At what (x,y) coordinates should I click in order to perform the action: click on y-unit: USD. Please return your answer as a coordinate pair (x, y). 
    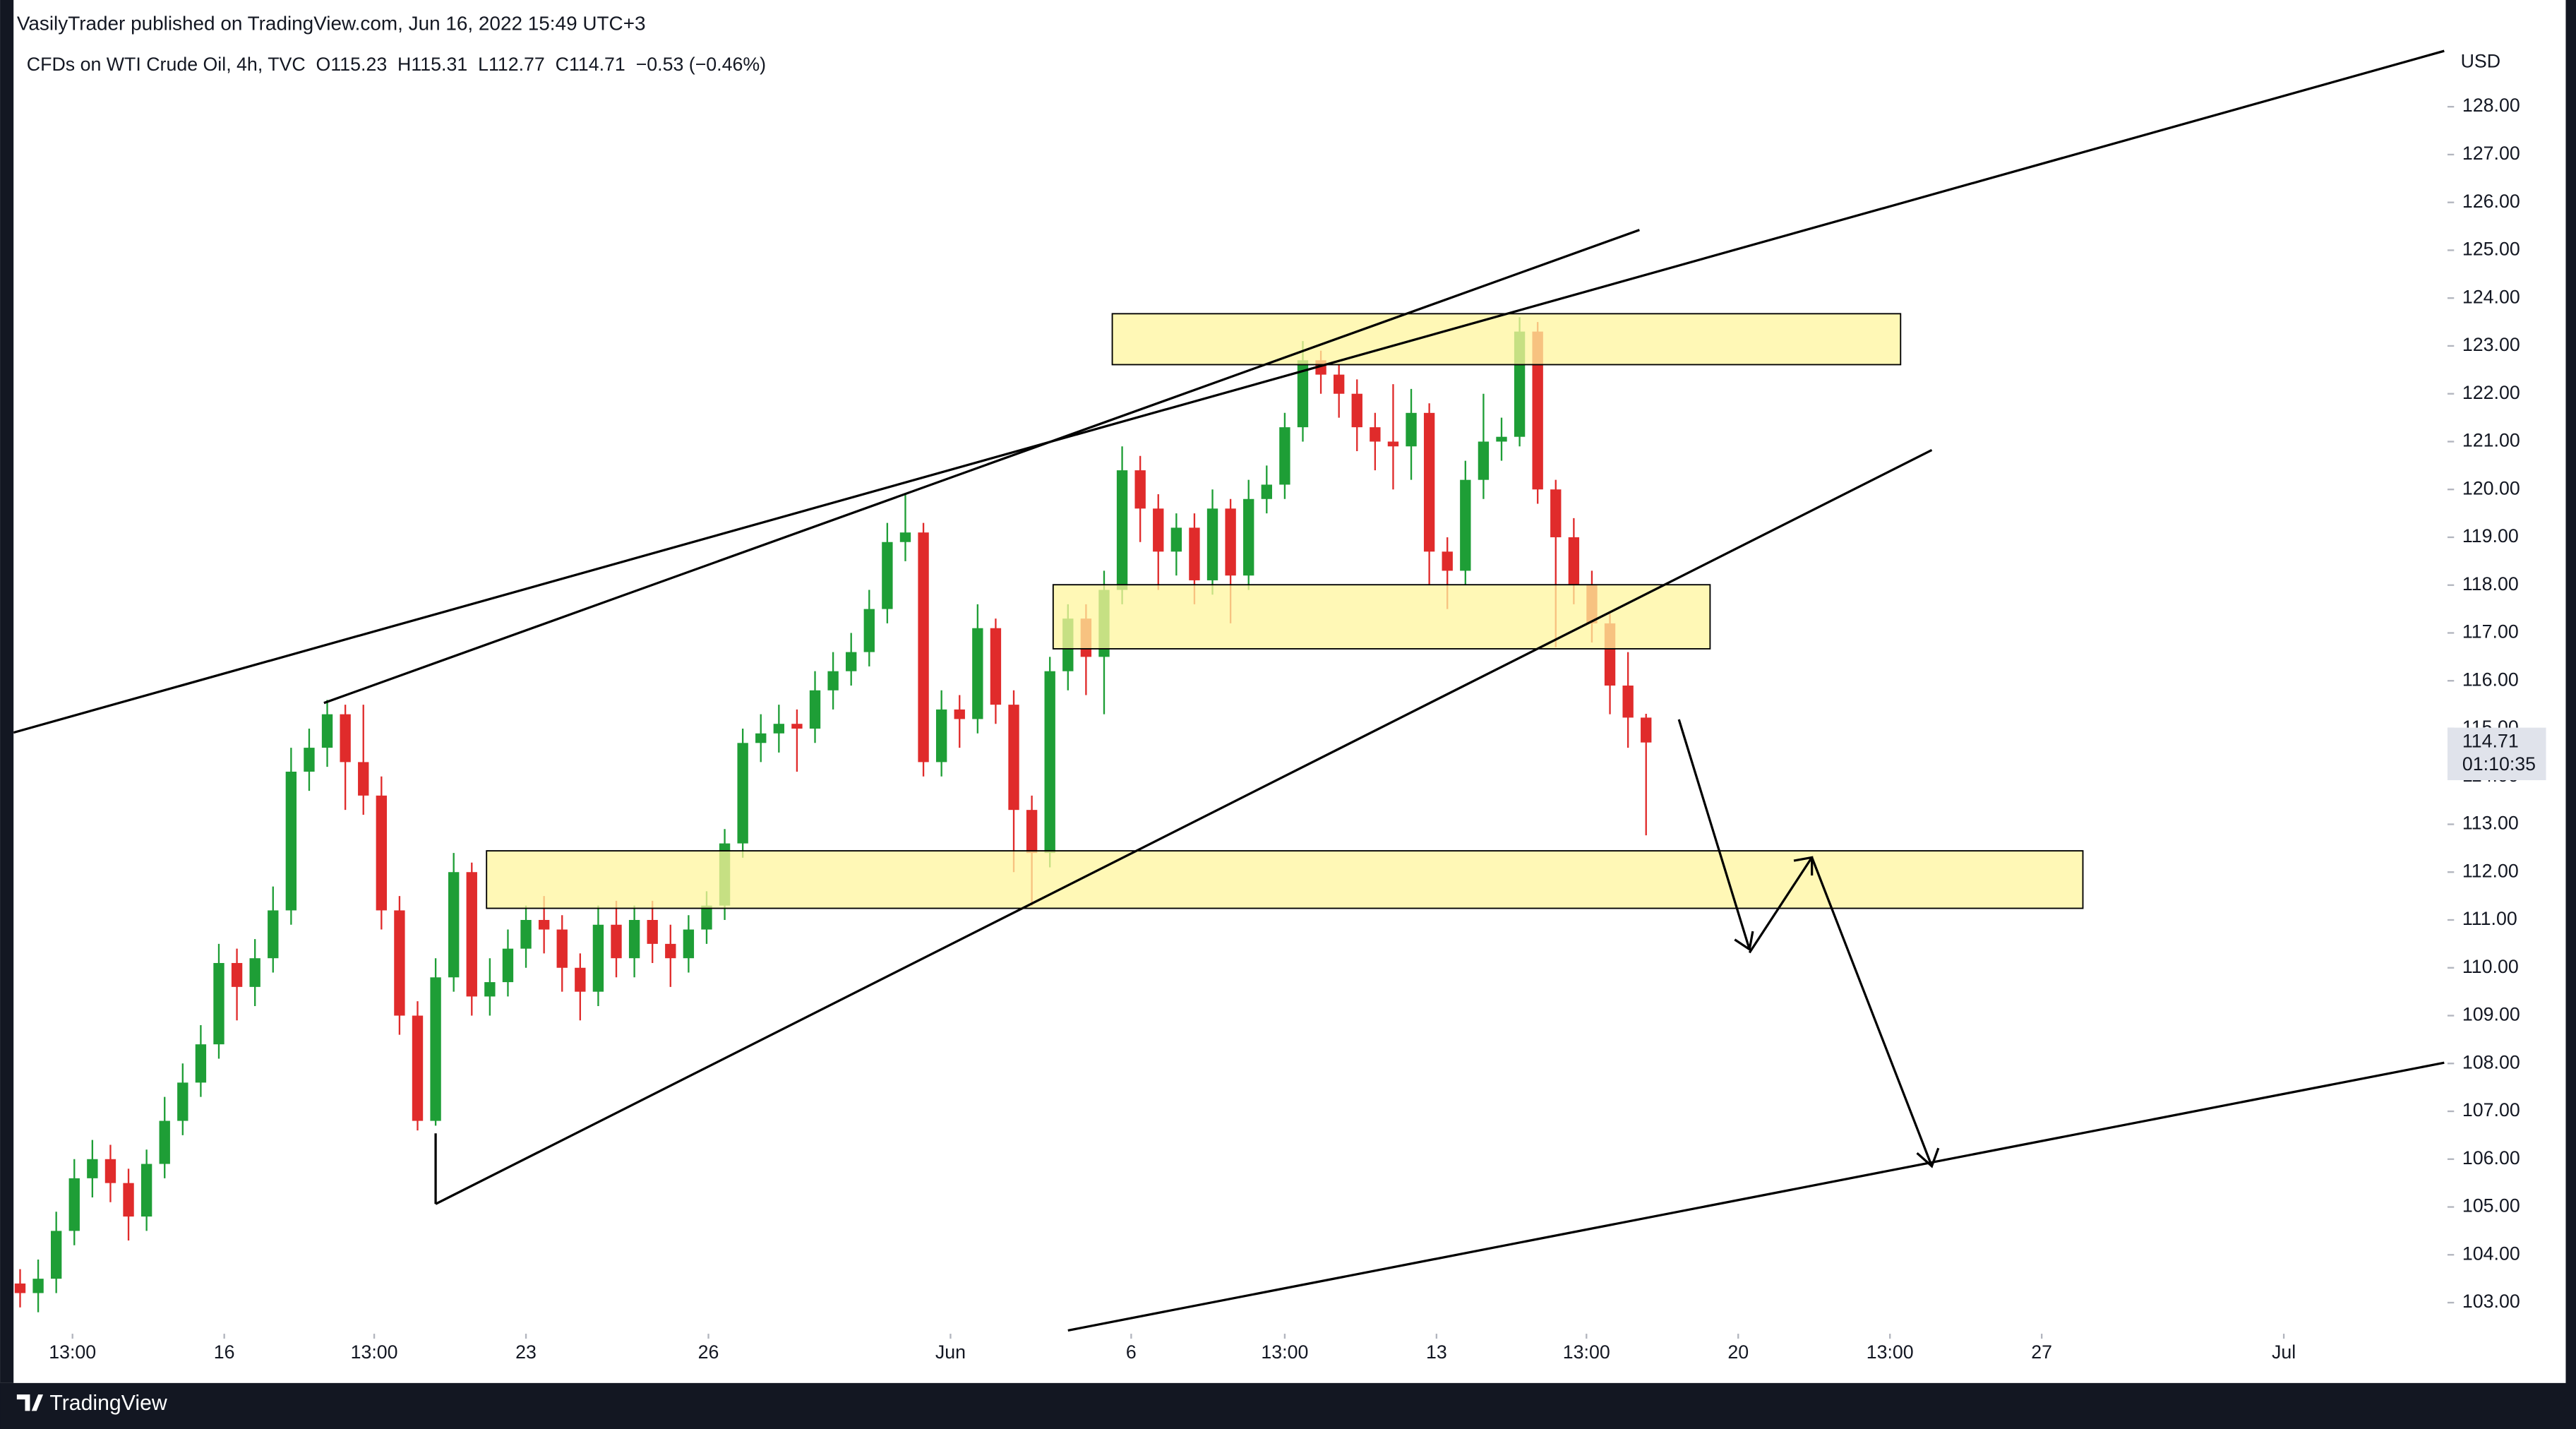
    Looking at the image, I should click on (2480, 60).